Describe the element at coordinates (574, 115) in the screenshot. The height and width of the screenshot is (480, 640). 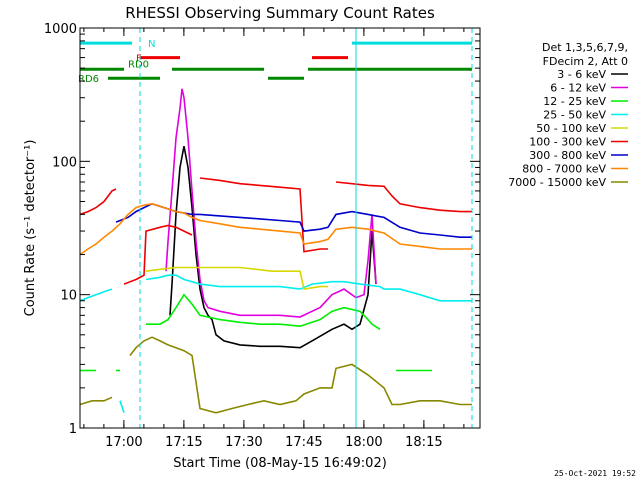
I see `legend-label-25-50-kev: 25 - 50 keV` at that location.